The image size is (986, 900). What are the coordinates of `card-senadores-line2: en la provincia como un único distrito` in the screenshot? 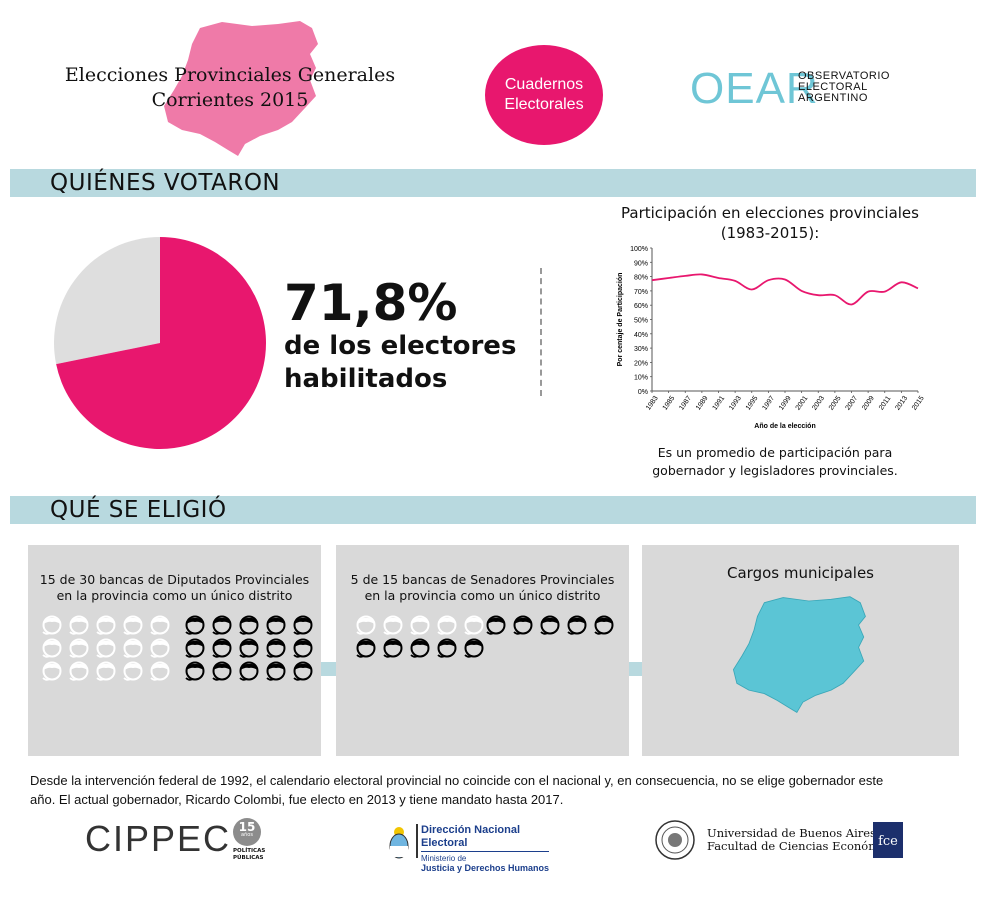 It's located at (482, 595).